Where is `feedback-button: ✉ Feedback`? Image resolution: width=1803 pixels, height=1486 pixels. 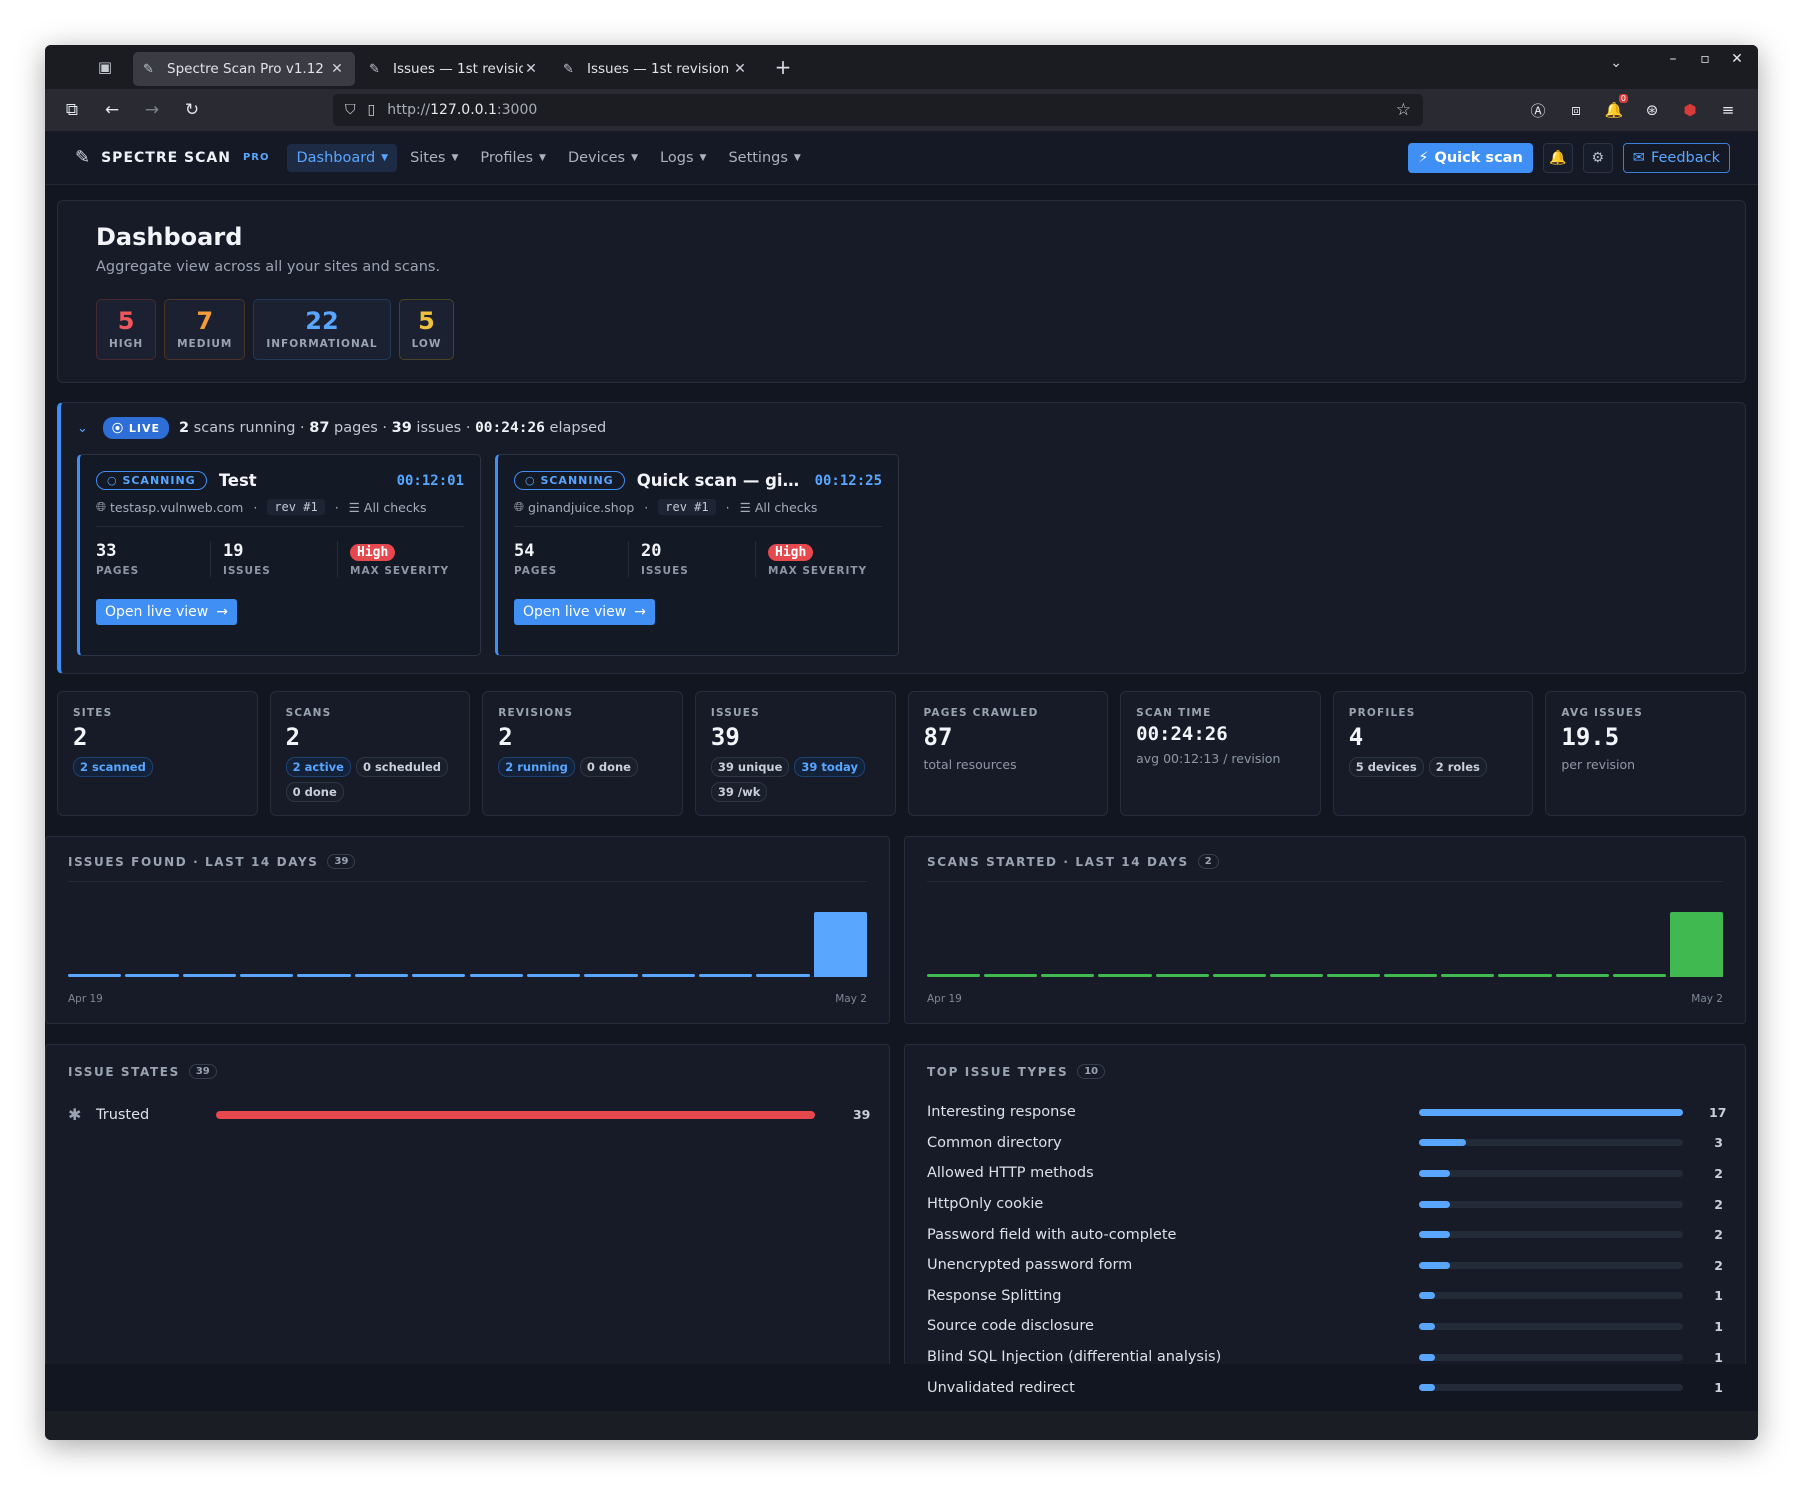
feedback-button: ✉ Feedback is located at coordinates (1676, 157).